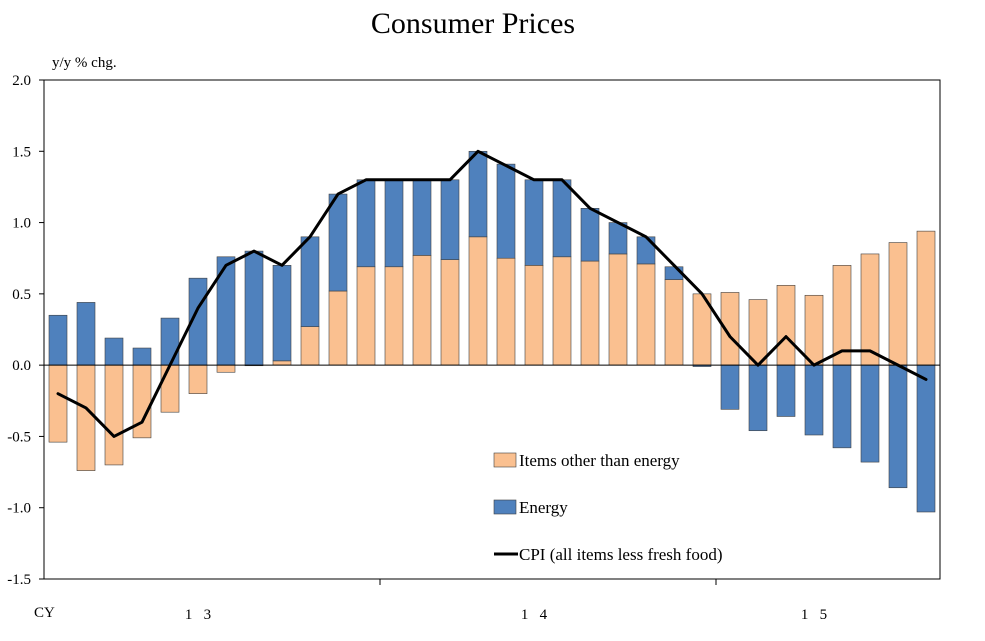 The width and height of the screenshot is (985, 641). What do you see at coordinates (21, 366) in the screenshot?
I see `y-tick-label: 0.0` at bounding box center [21, 366].